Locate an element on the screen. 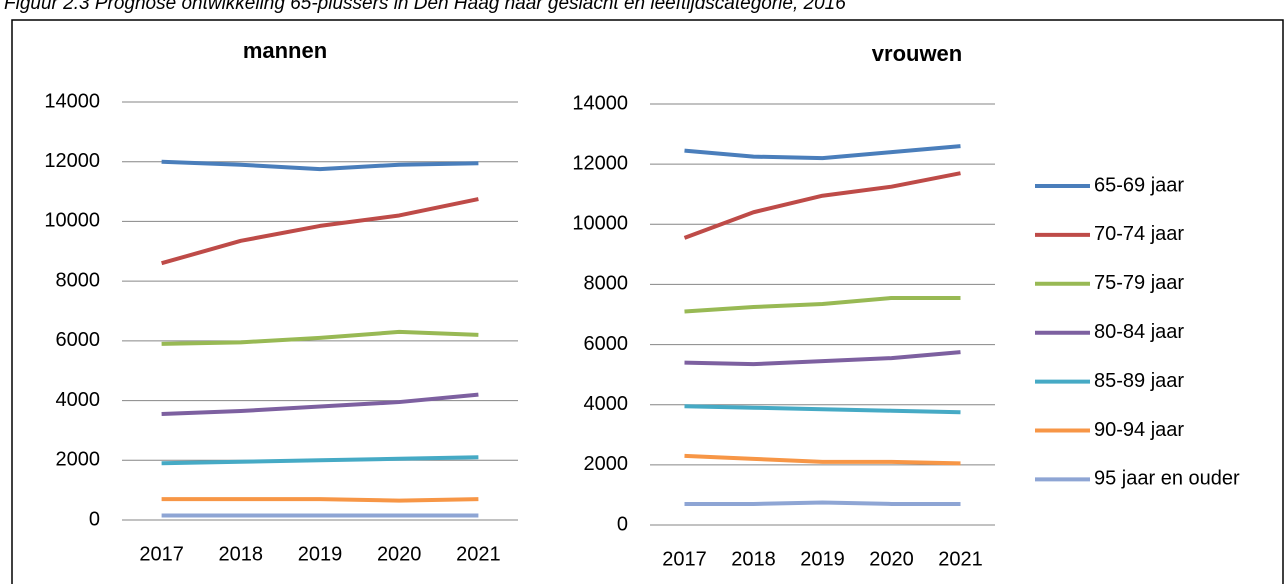 This screenshot has width=1287, height=584. legend-label: 70-74 jaar is located at coordinates (1139, 234).